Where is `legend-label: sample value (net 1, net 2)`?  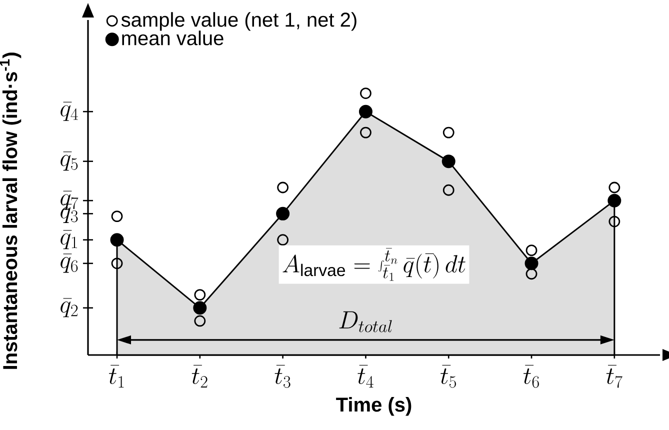 legend-label: sample value (net 1, net 2) is located at coordinates (238, 21).